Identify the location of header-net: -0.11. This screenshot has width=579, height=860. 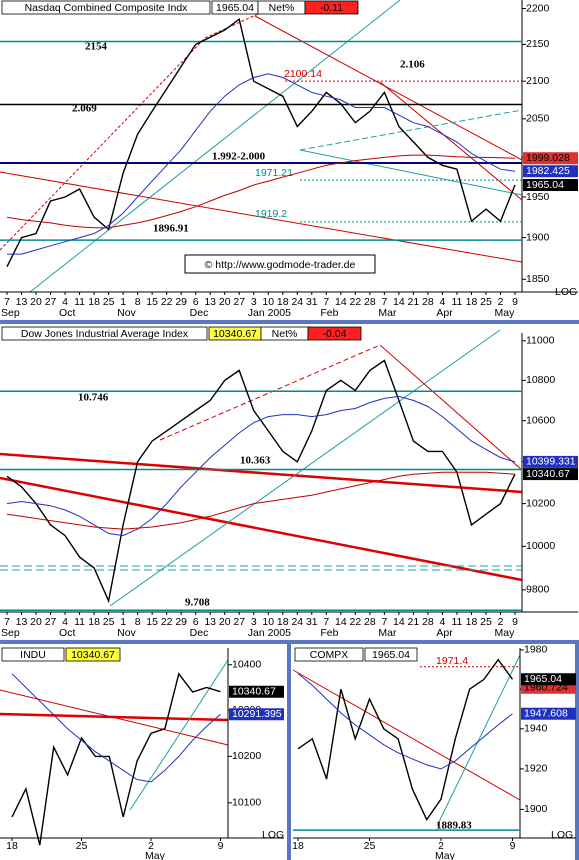
(331, 8).